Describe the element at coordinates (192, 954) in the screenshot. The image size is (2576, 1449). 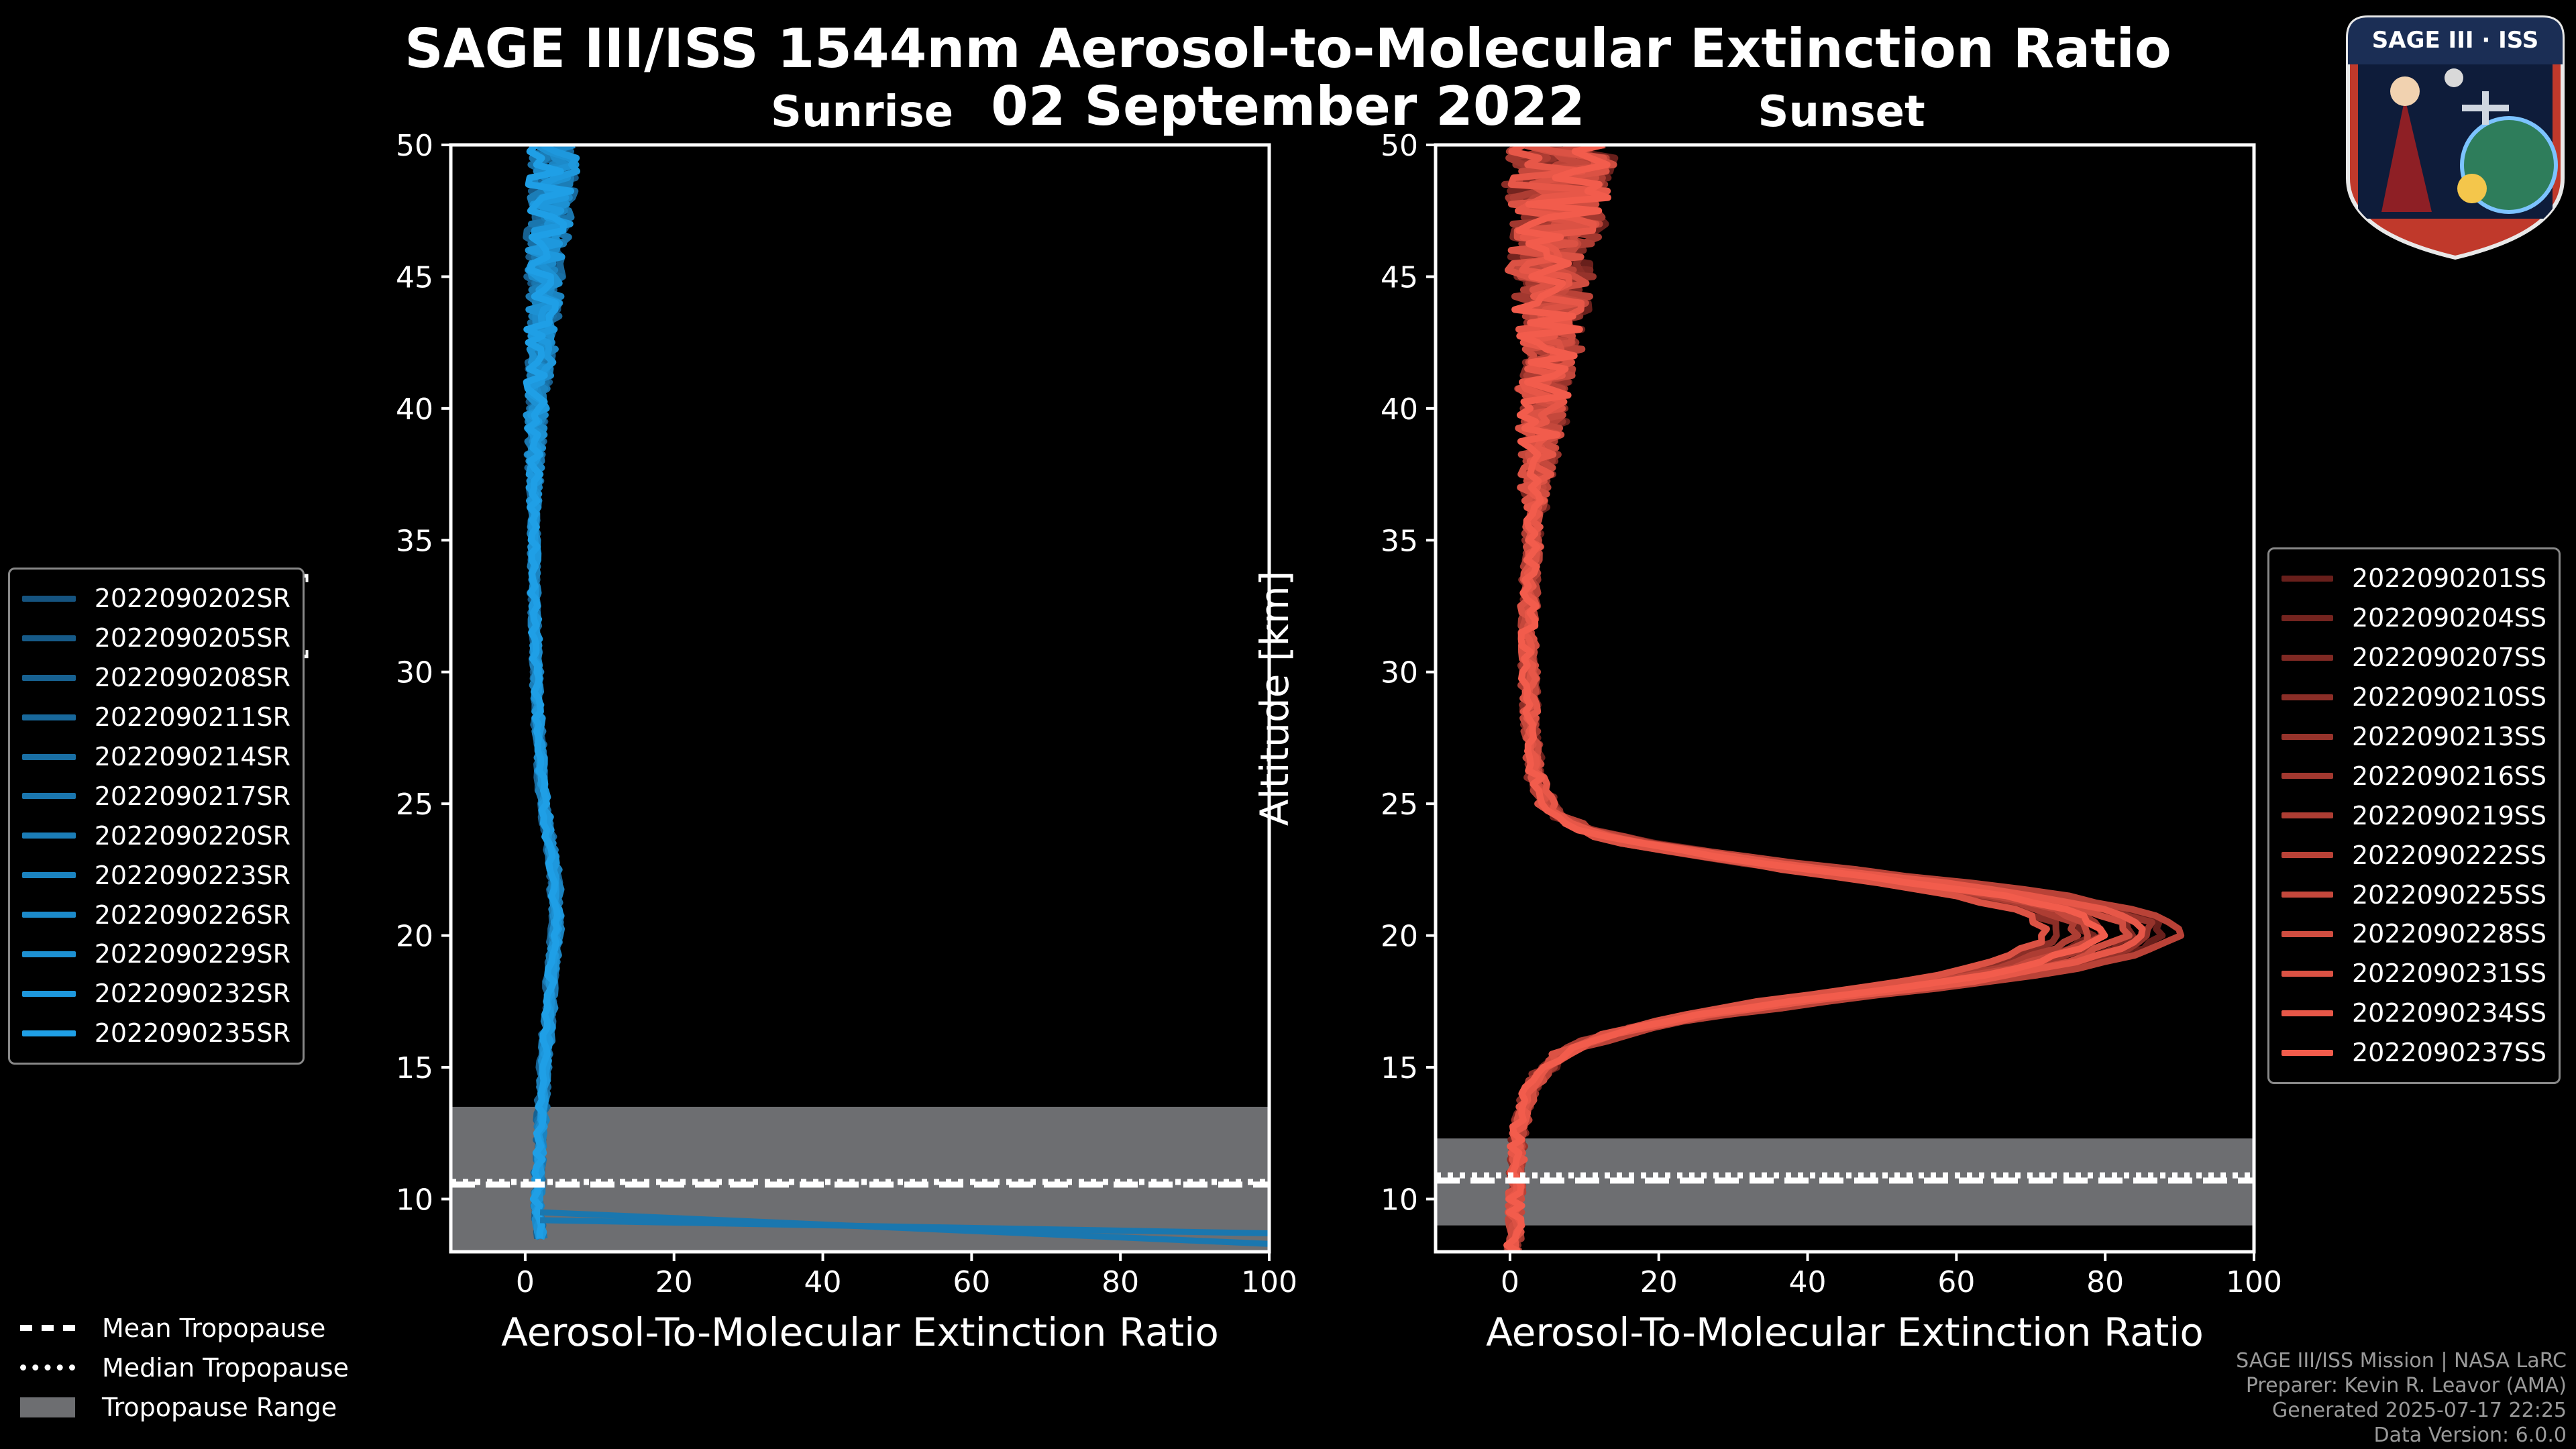
I see `legend-label: 2022090229SR` at that location.